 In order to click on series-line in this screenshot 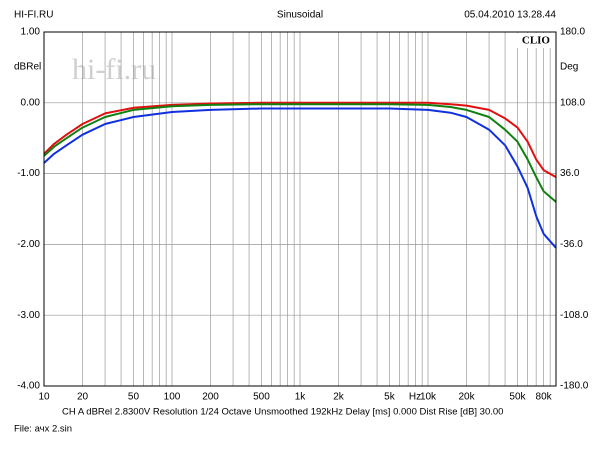, I will do `click(300, 139)`.